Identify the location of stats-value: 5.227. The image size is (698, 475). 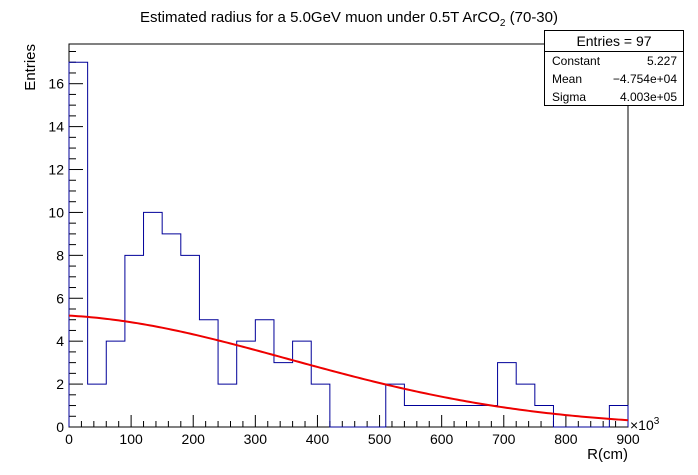
(661, 61).